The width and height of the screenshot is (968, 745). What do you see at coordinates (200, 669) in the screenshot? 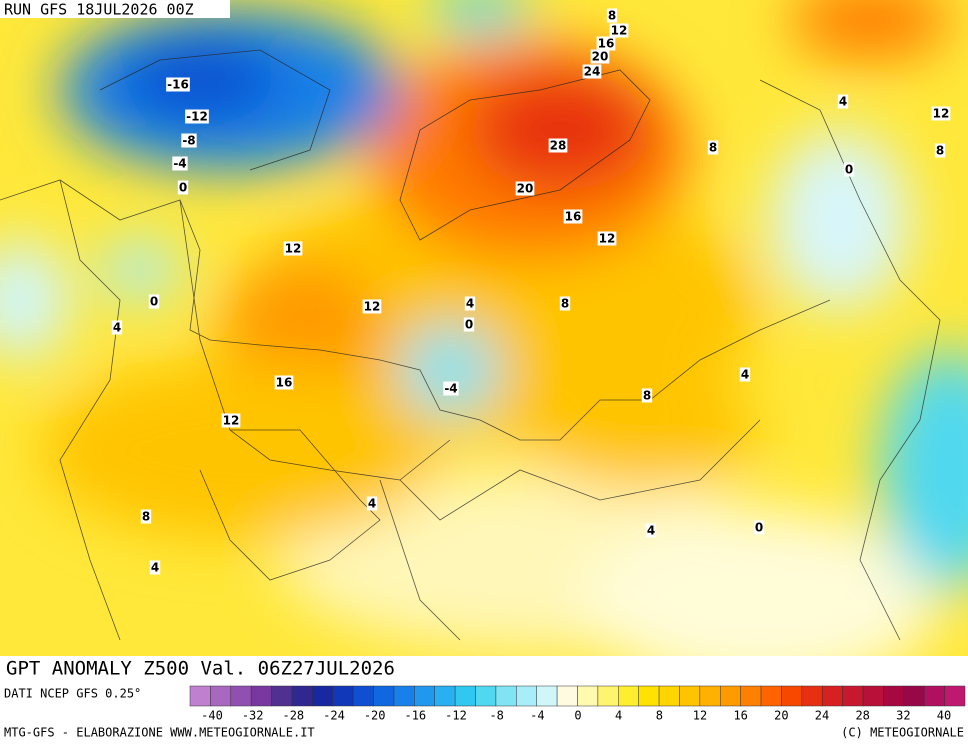
I see `map-title: GPT ANOMALY Z500 Val. 06Z27JUL2026` at bounding box center [200, 669].